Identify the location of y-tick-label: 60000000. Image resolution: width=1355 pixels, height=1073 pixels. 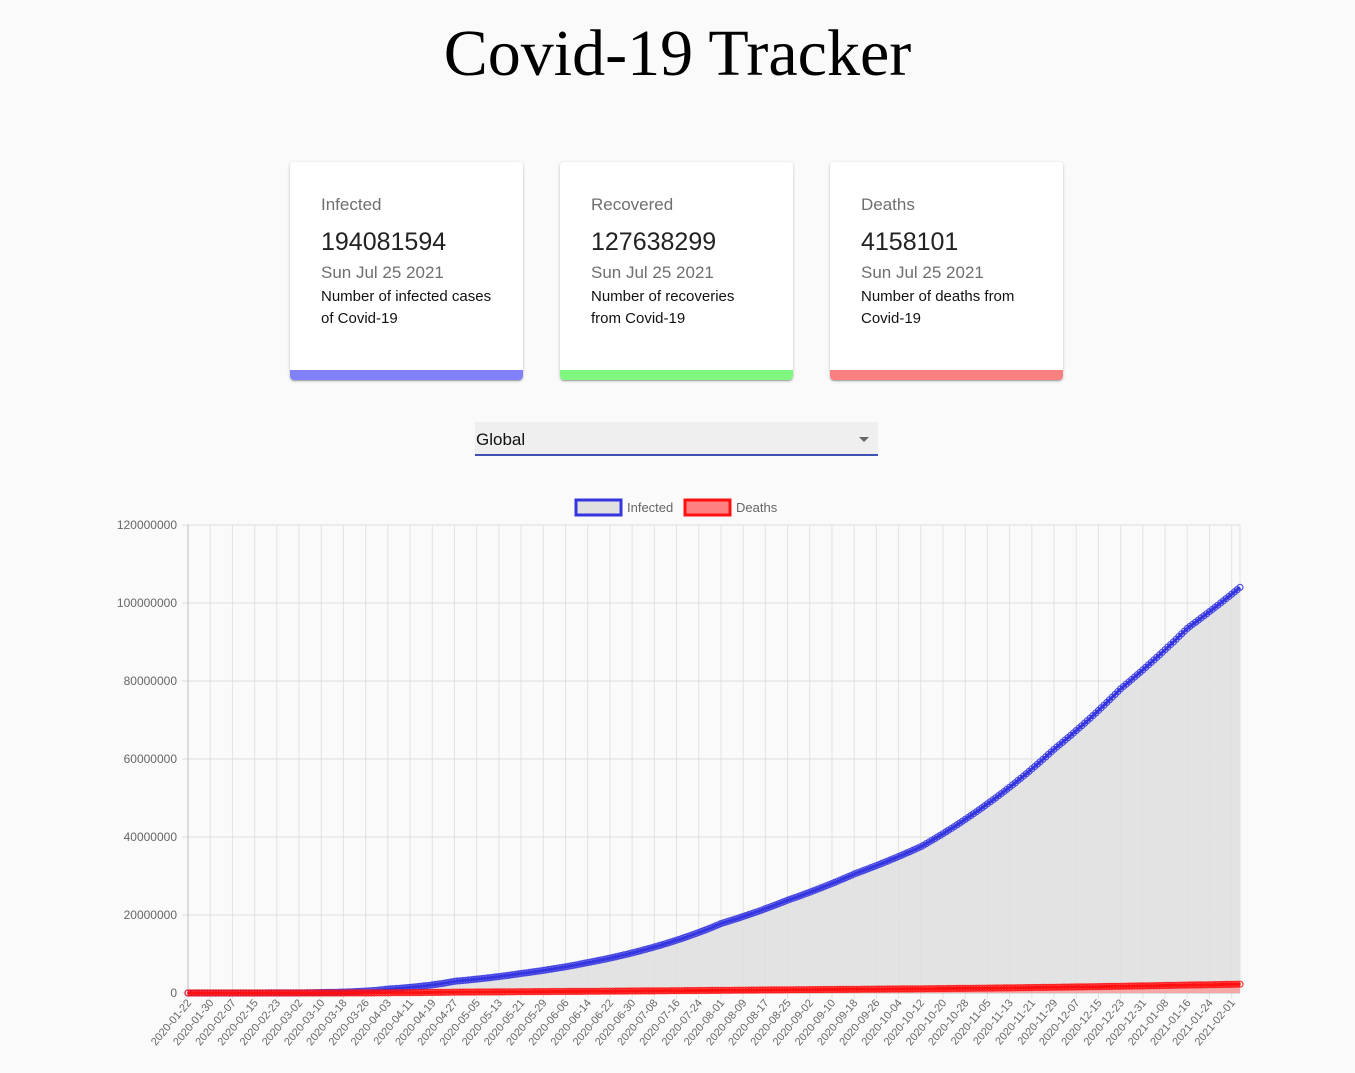
(151, 759).